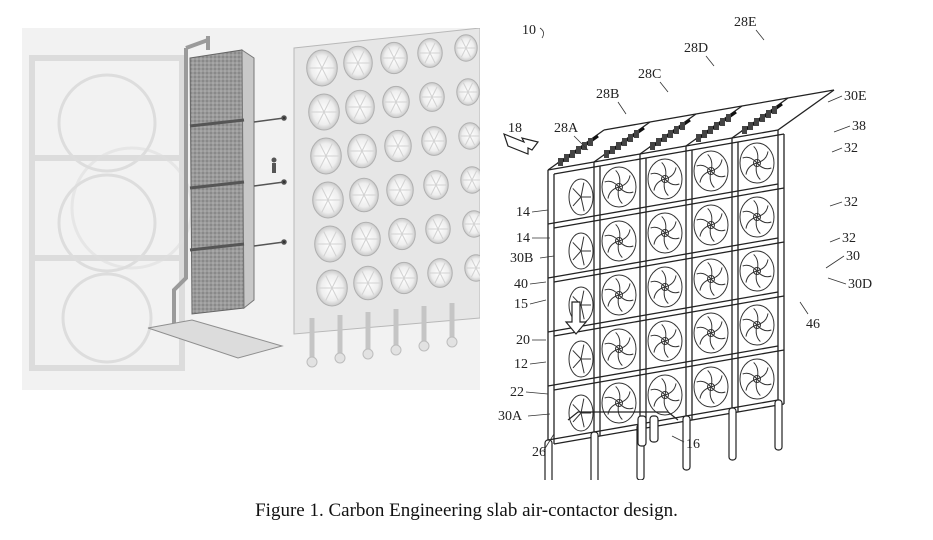  What do you see at coordinates (855, 96) in the screenshot?
I see `label-30E: 30E` at bounding box center [855, 96].